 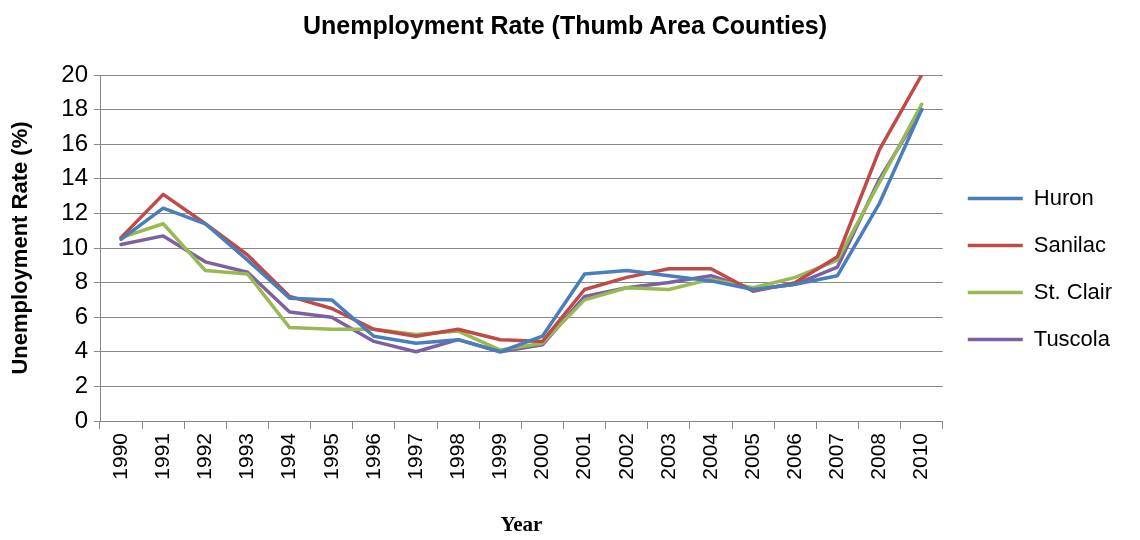 I want to click on x-tick-label: 2006, so click(x=794, y=456).